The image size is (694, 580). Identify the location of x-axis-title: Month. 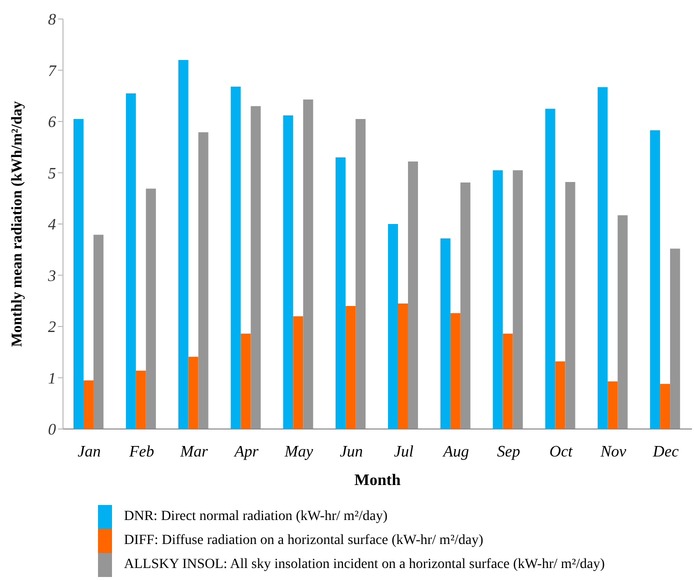
(377, 480).